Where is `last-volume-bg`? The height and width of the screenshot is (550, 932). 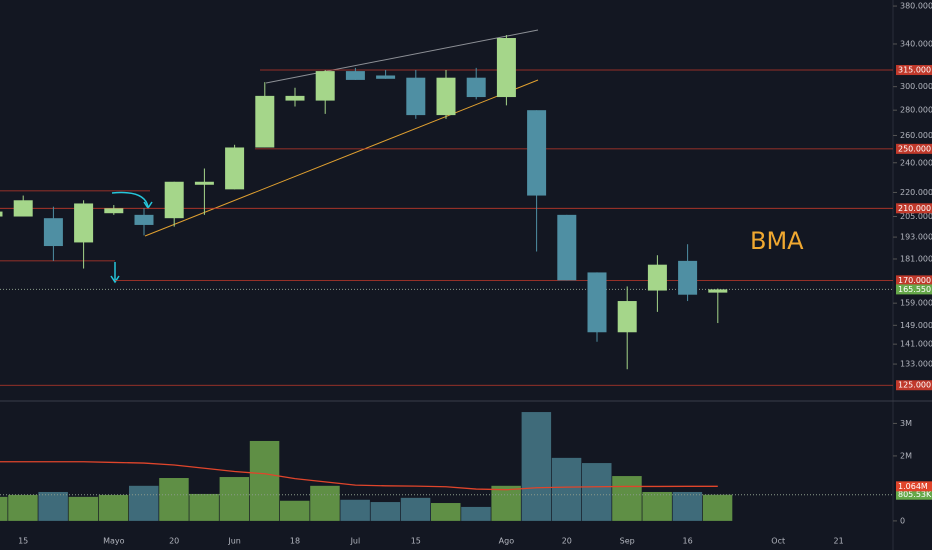 last-volume-bg is located at coordinates (914, 494).